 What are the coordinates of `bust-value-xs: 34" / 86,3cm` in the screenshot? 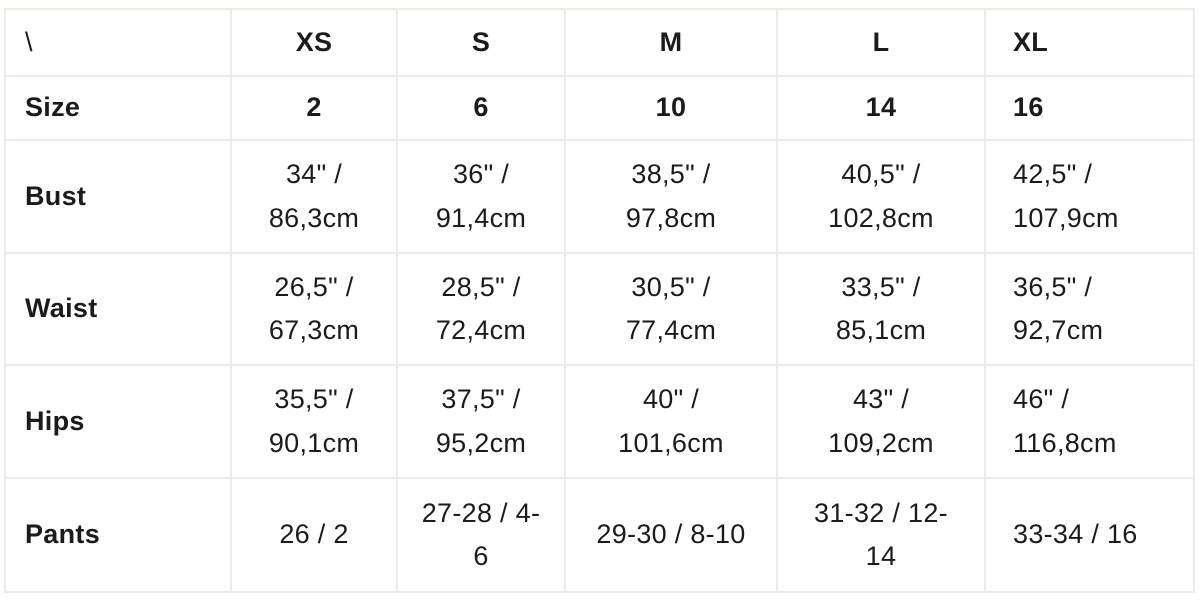 It's located at (314, 196).